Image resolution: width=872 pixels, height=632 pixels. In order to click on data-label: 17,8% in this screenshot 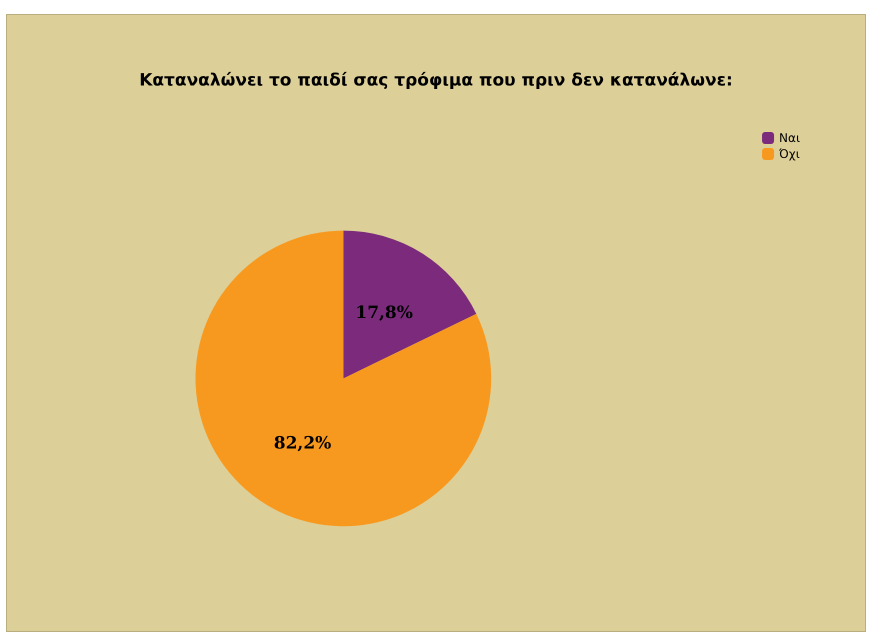, I will do `click(384, 313)`.